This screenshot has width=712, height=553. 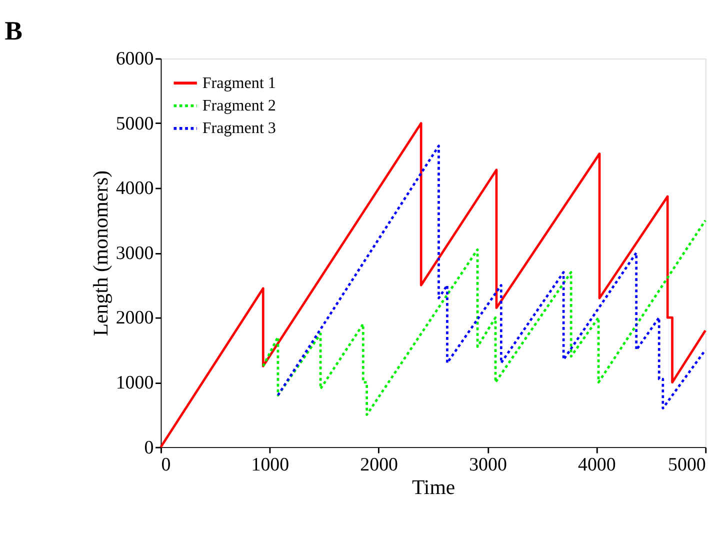 What do you see at coordinates (100, 253) in the screenshot?
I see `y-axis-title: Length (monomers)` at bounding box center [100, 253].